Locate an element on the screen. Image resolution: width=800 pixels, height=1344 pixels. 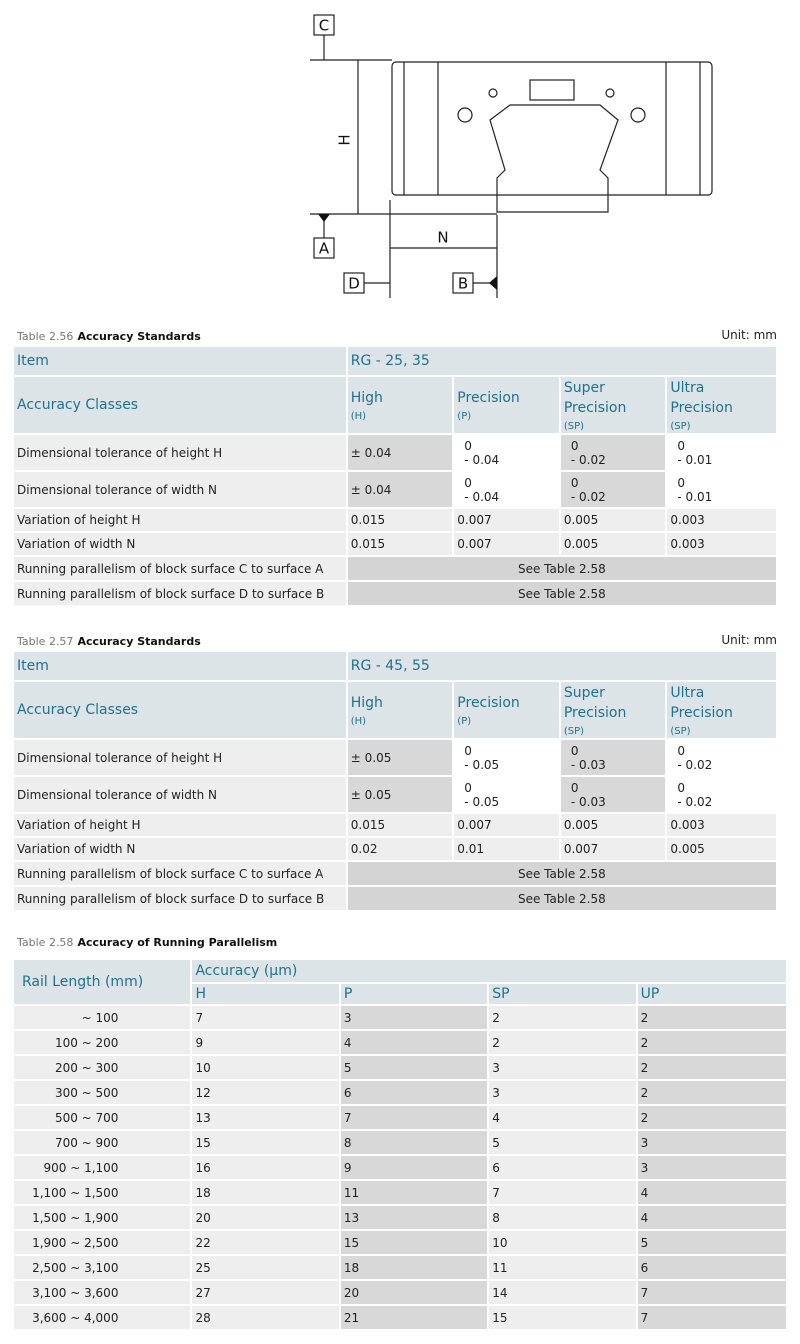
class-name: Ultra is located at coordinates (687, 693).